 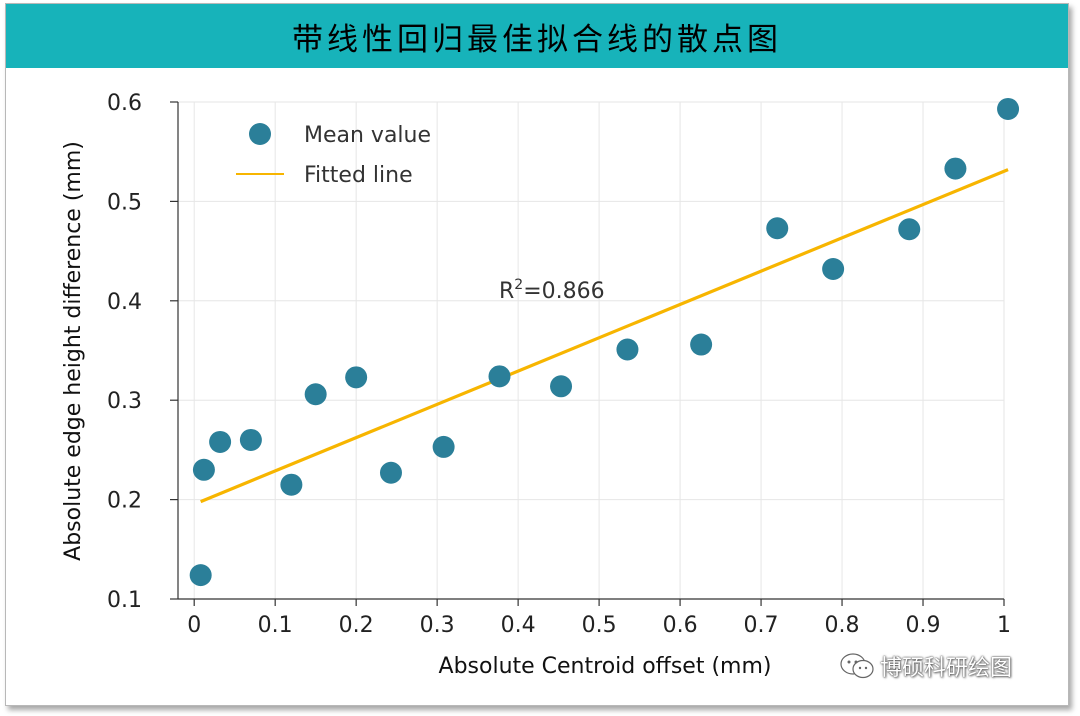 I want to click on y-axis-label: Absolute edge height difference (mm), so click(x=73, y=351).